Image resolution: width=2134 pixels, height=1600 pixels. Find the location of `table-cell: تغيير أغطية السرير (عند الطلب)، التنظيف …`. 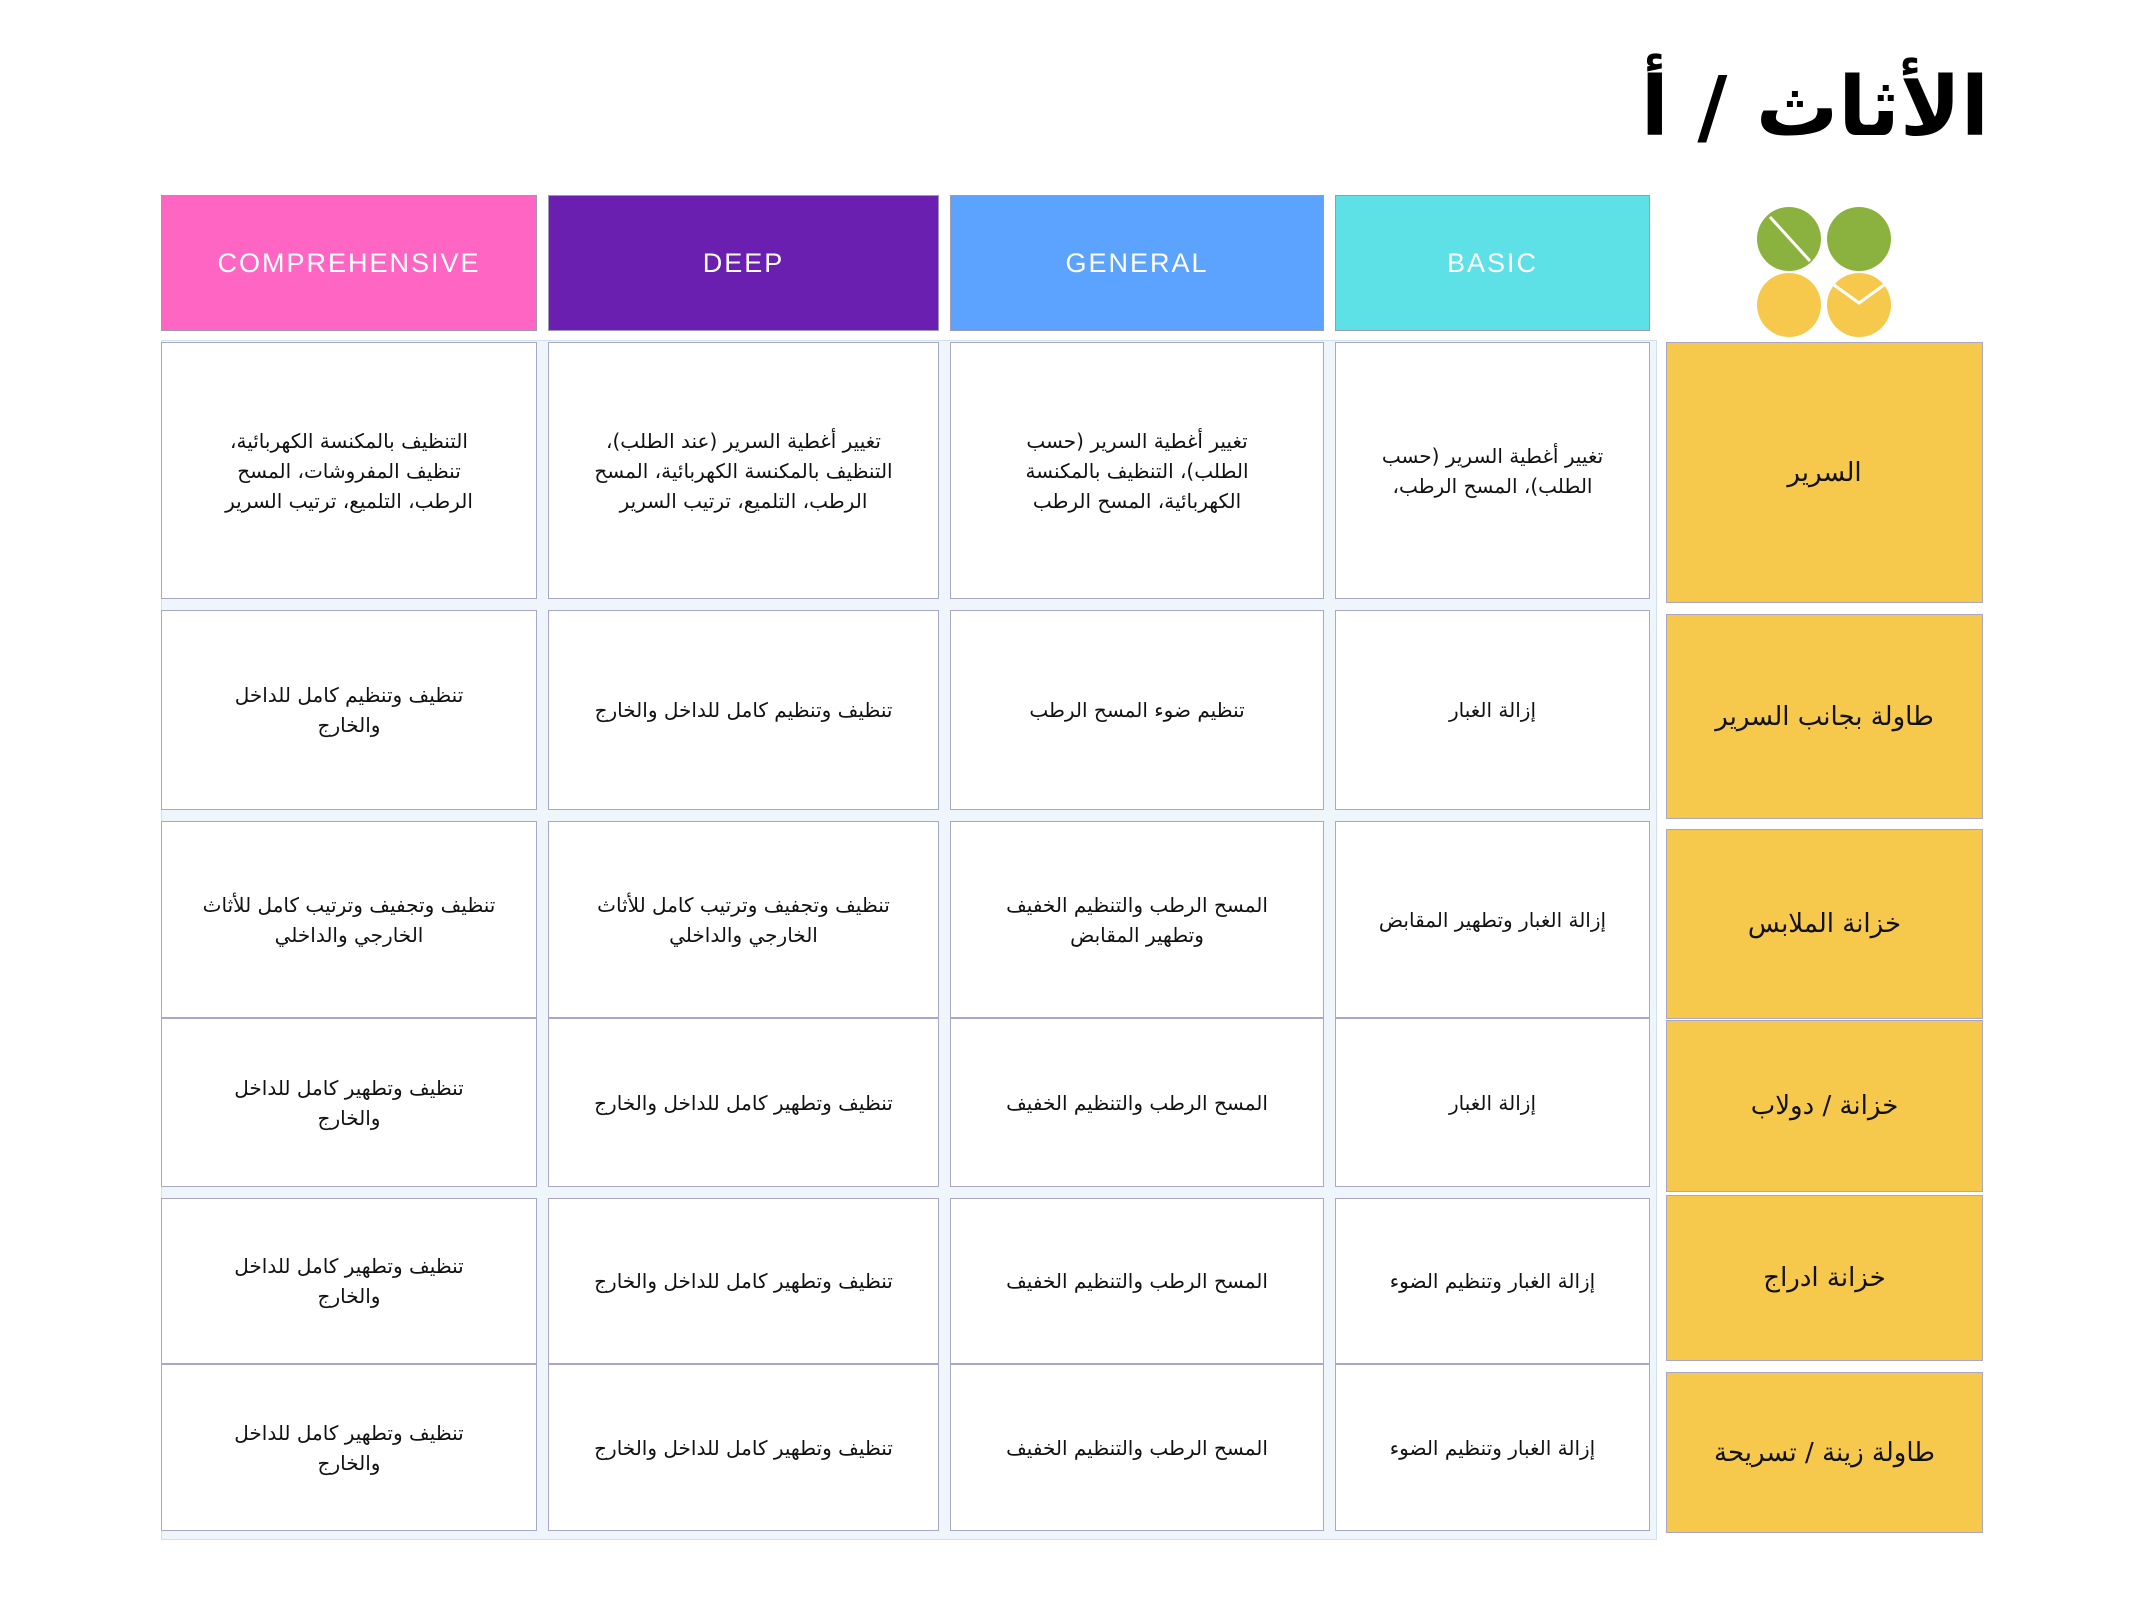

table-cell: تغيير أغطية السرير (عند الطلب)، التنظيف … is located at coordinates (743, 470).